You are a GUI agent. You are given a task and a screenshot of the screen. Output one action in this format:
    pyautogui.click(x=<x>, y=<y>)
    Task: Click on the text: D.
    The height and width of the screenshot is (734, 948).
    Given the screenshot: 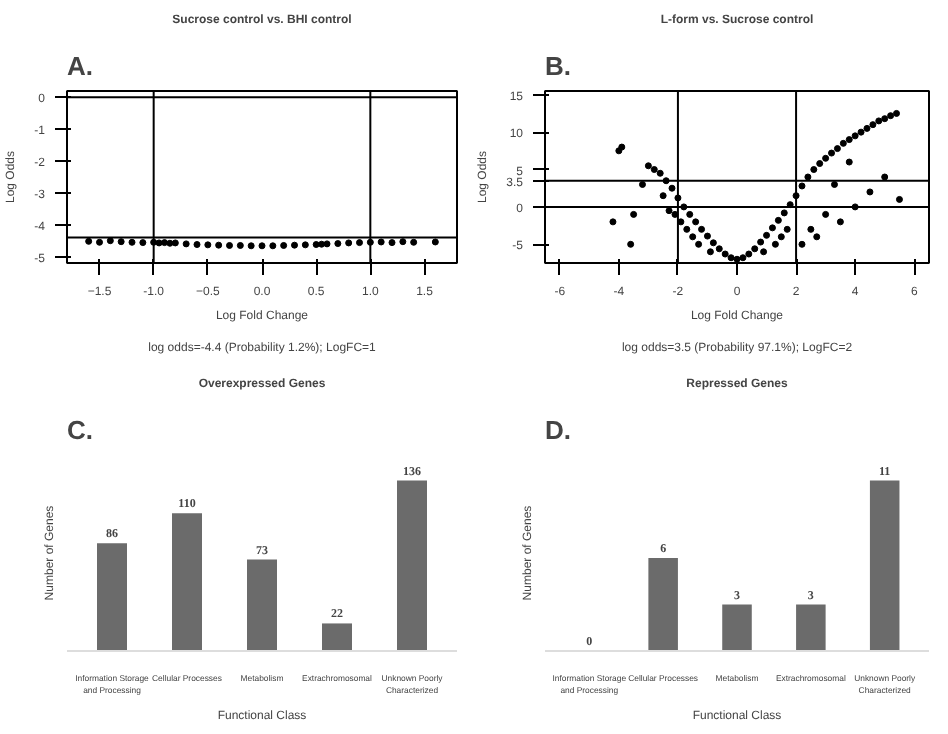 What is the action you would take?
    pyautogui.click(x=558, y=430)
    